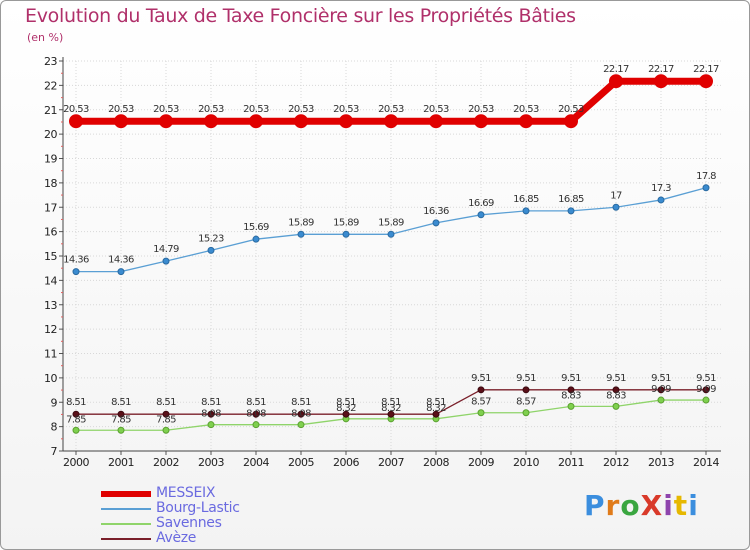 The width and height of the screenshot is (750, 550). What do you see at coordinates (50, 110) in the screenshot?
I see `y-tick-label: 21` at bounding box center [50, 110].